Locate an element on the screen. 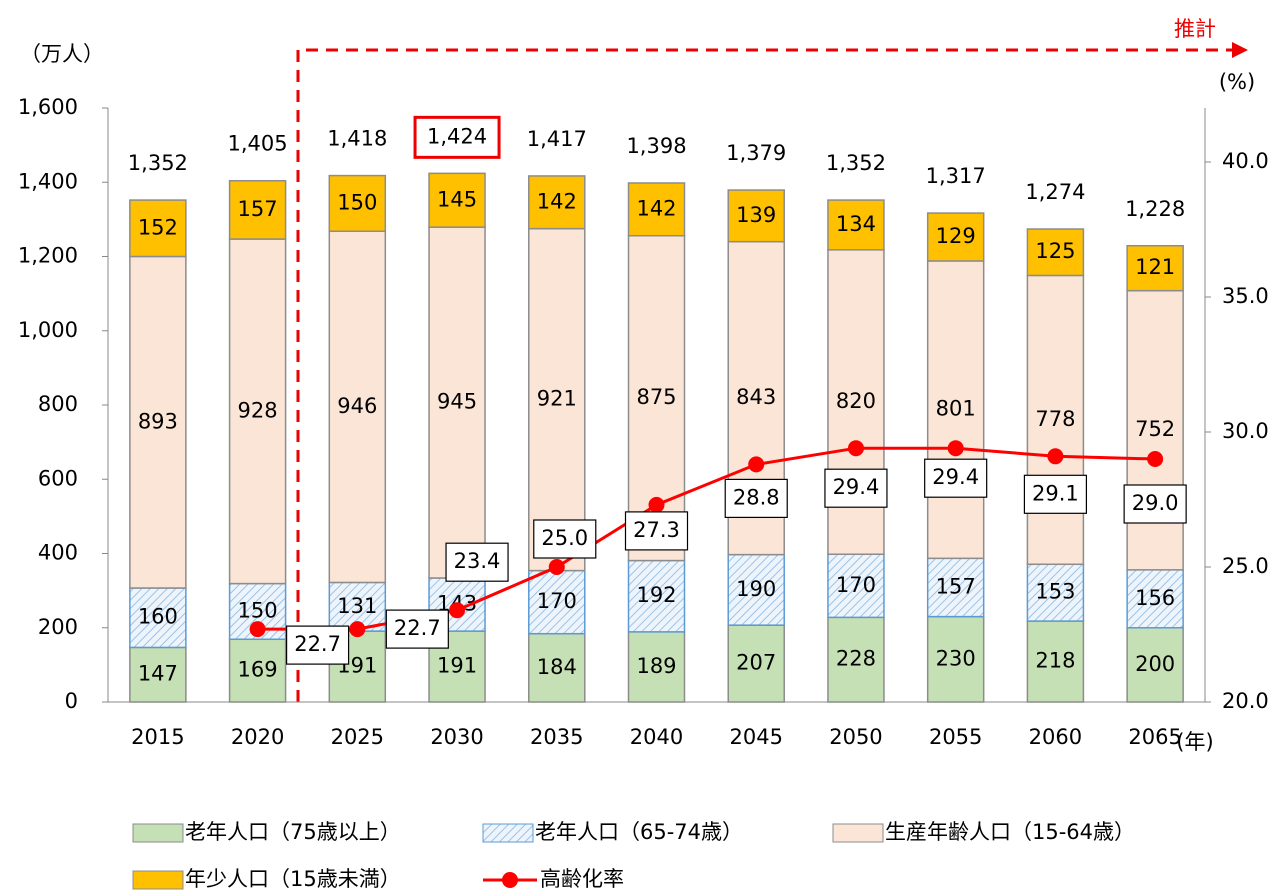  bar-label: 875 is located at coordinates (656, 397).